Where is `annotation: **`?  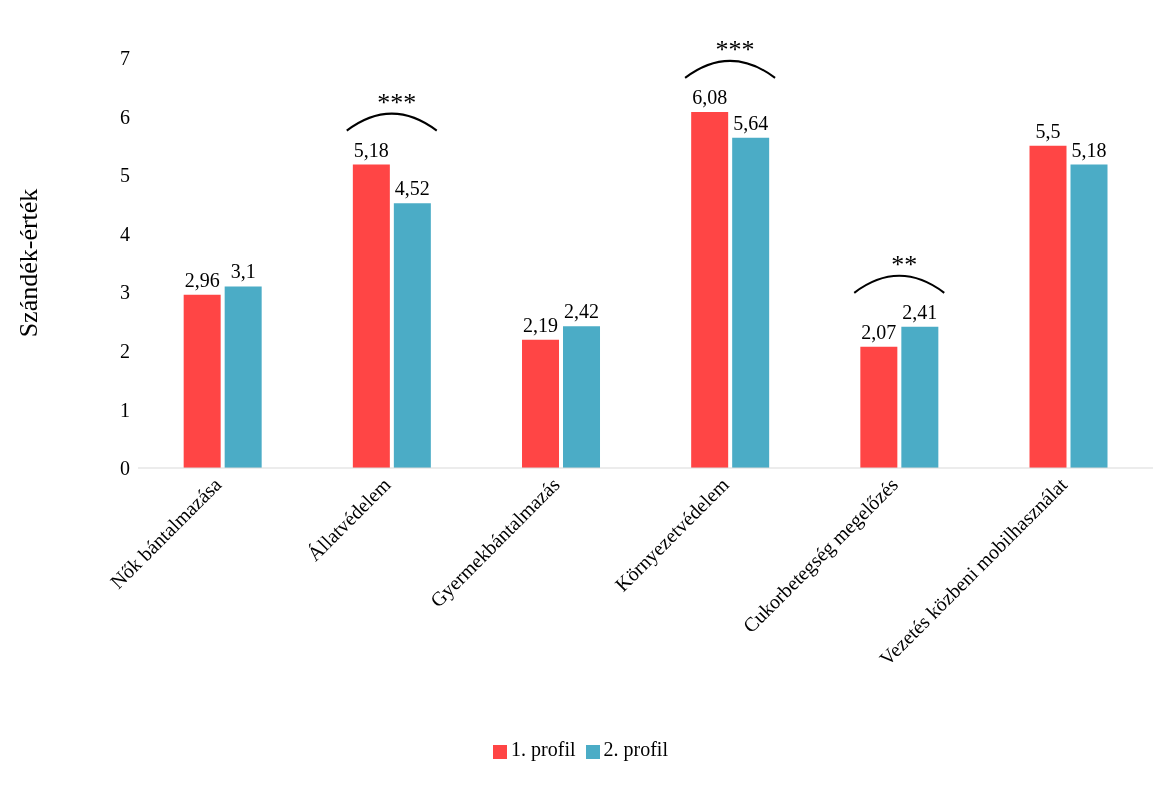 annotation: ** is located at coordinates (904, 264).